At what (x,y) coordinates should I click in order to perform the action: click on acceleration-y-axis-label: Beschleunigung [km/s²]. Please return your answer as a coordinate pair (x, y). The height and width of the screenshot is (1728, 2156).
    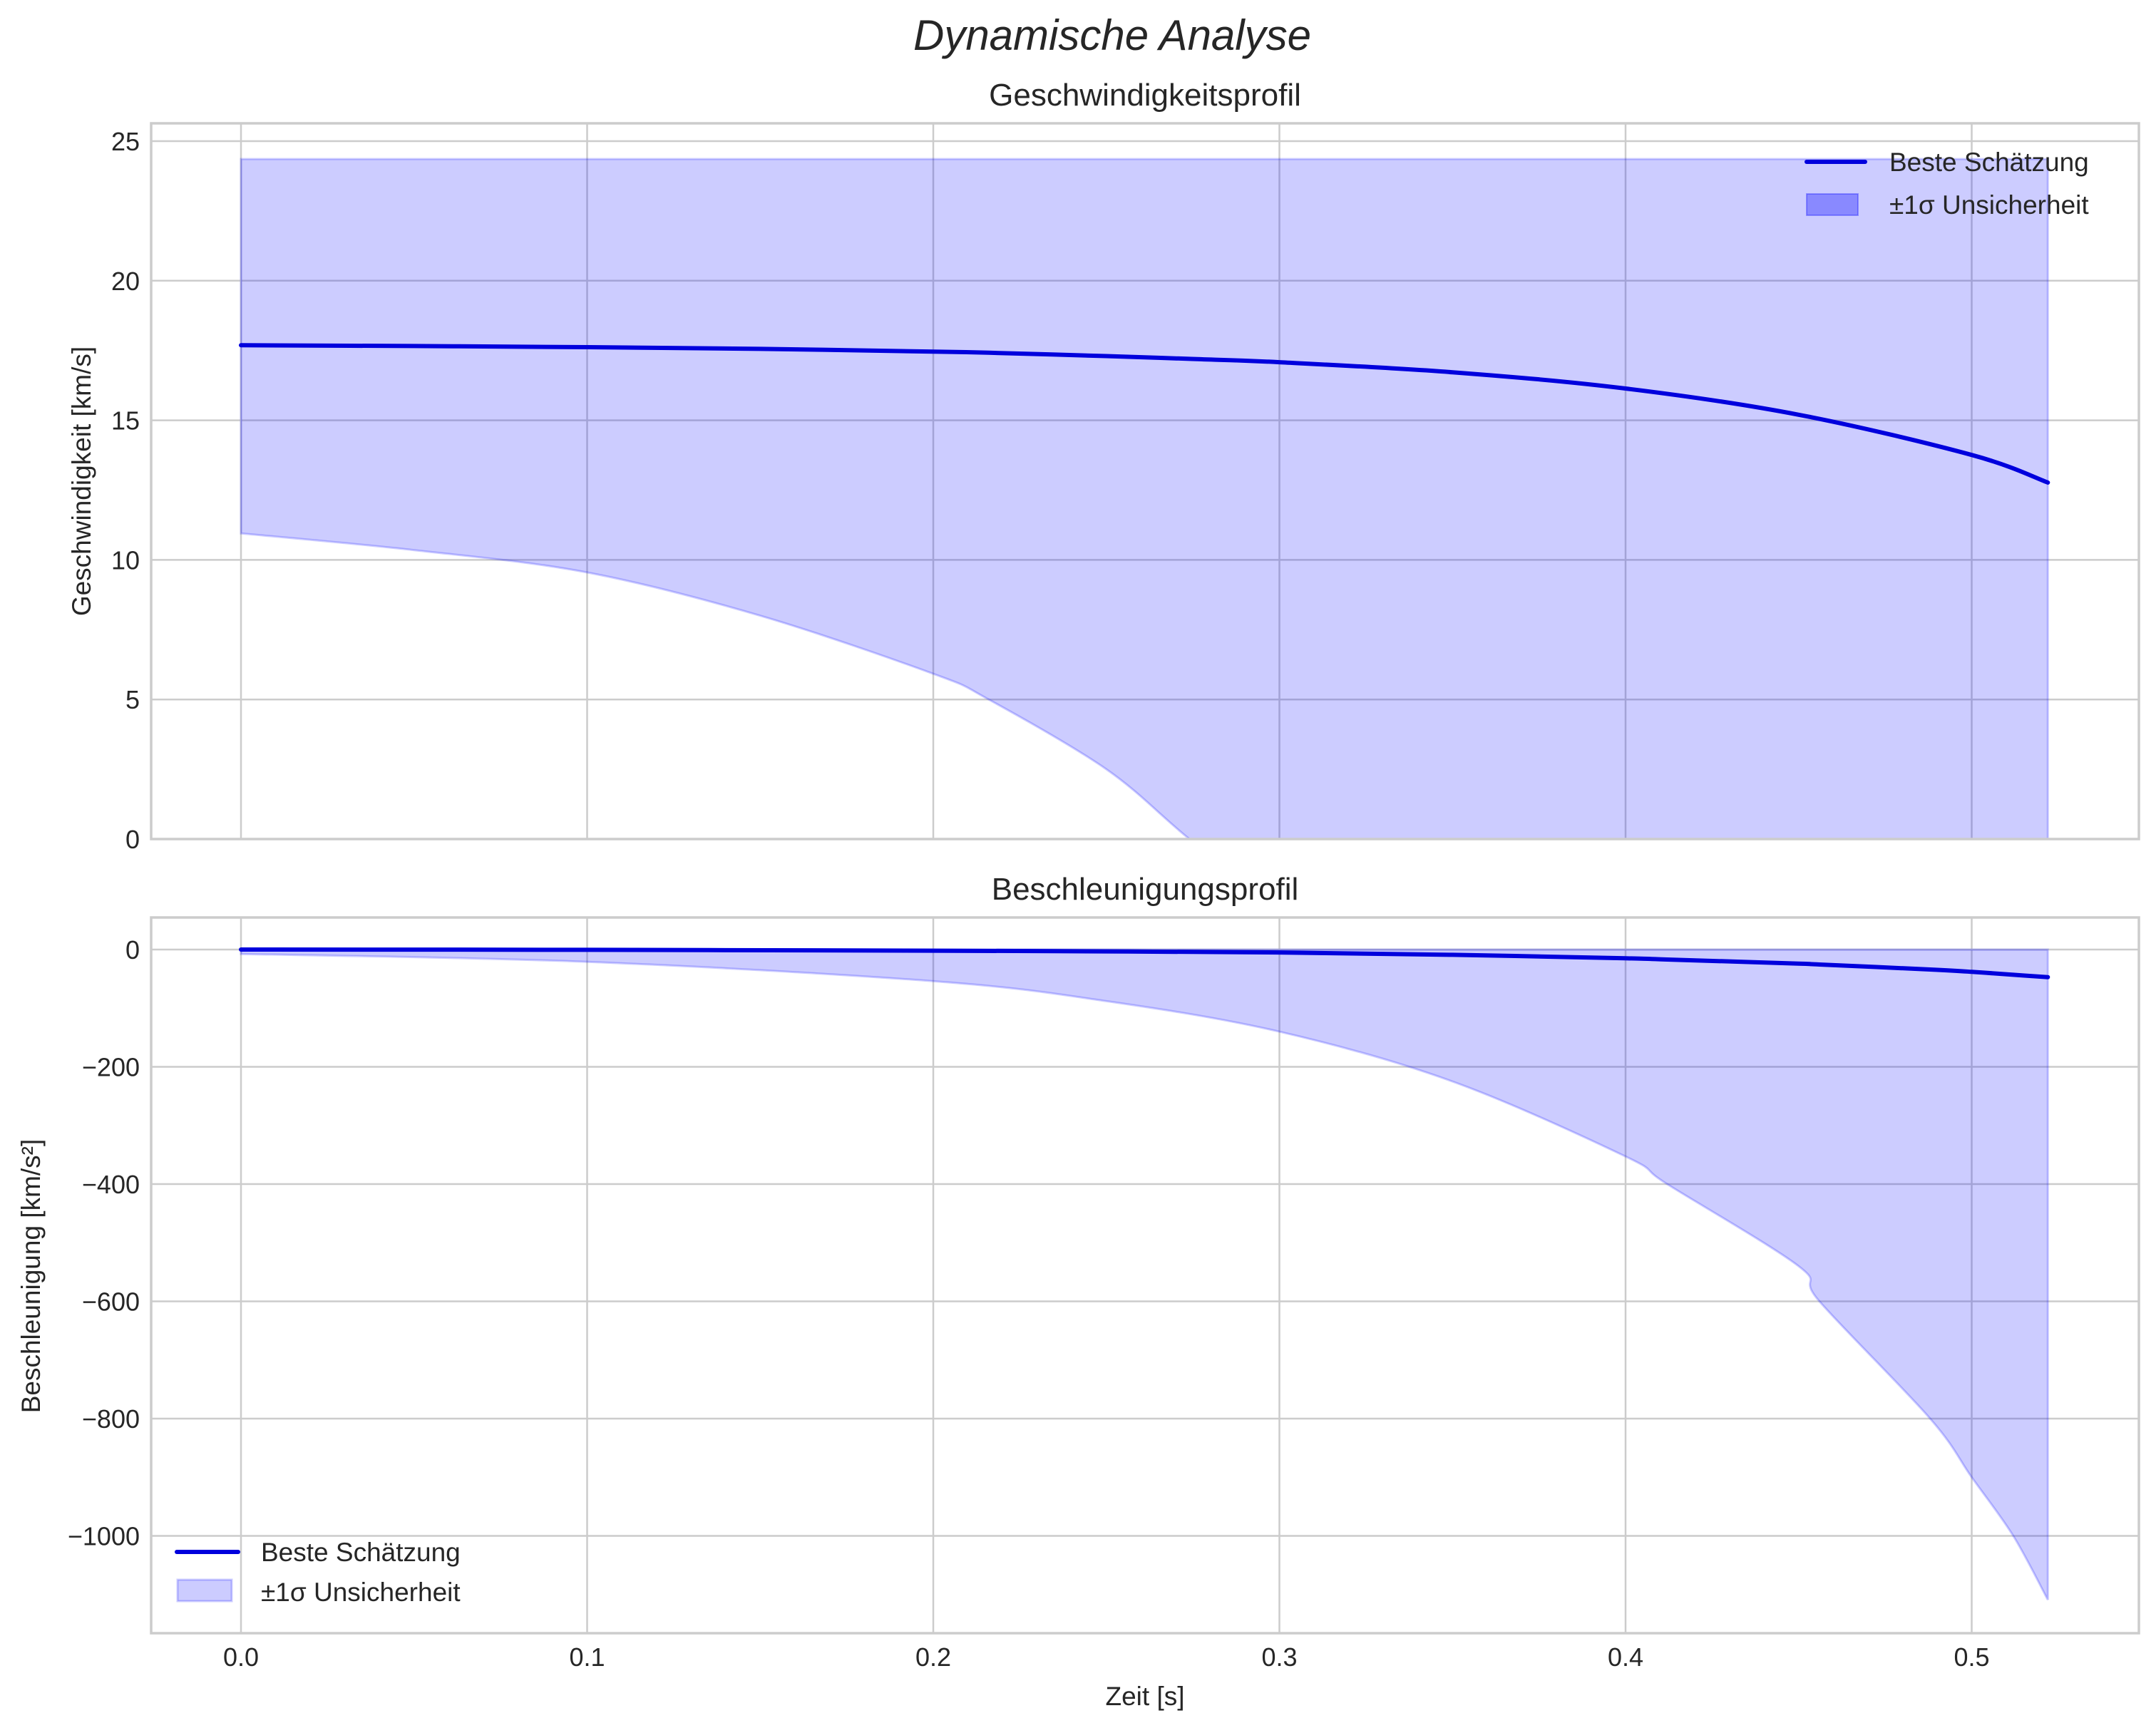
    Looking at the image, I should click on (31, 1276).